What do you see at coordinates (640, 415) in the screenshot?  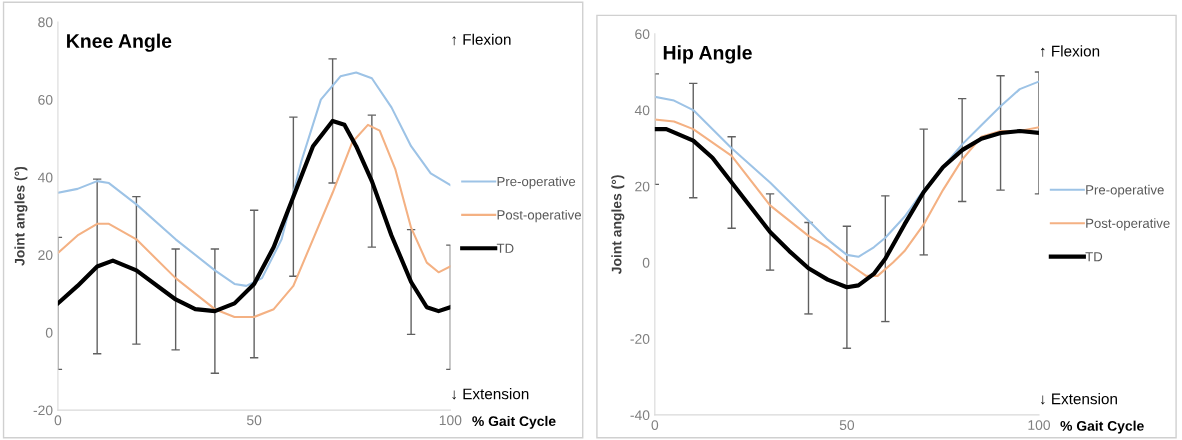 I see `y-tick-label: -40` at bounding box center [640, 415].